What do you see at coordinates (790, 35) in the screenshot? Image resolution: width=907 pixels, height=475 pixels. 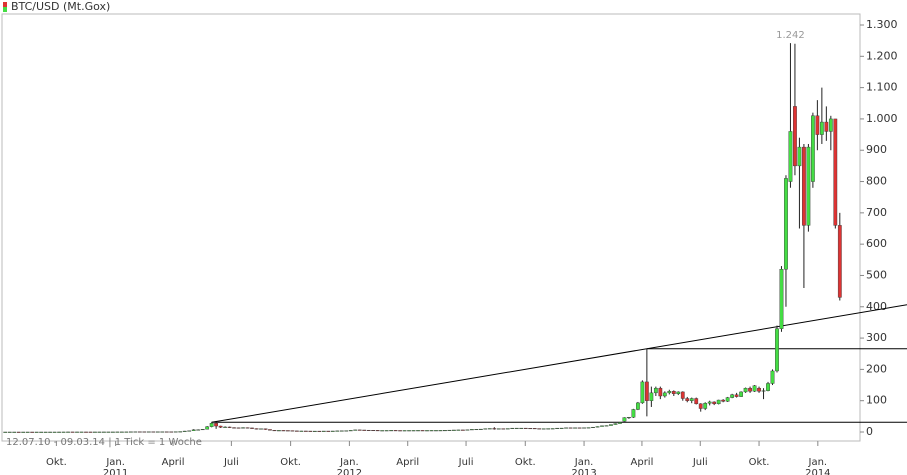 I see `peak-label: 1.242` at bounding box center [790, 35].